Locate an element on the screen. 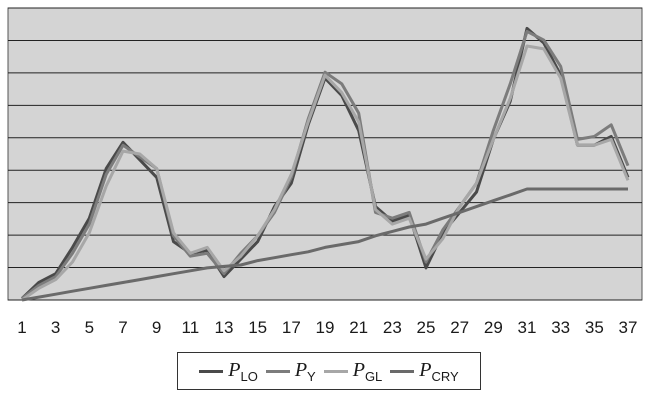 This screenshot has width=655, height=396. x-tick-label: 21 is located at coordinates (358, 327).